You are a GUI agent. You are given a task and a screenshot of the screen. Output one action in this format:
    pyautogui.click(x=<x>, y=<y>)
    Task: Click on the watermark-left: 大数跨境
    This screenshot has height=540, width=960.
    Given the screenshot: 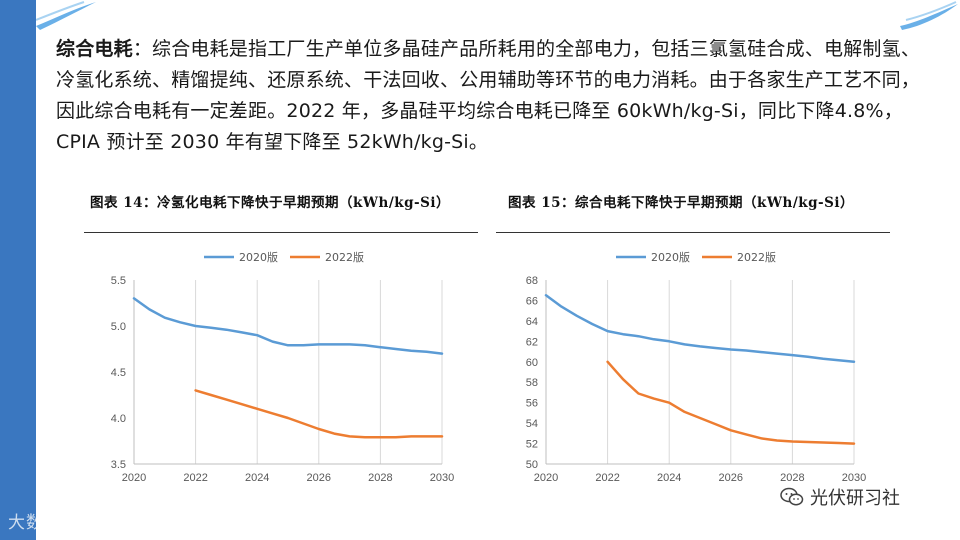 What is the action you would take?
    pyautogui.click(x=44, y=523)
    